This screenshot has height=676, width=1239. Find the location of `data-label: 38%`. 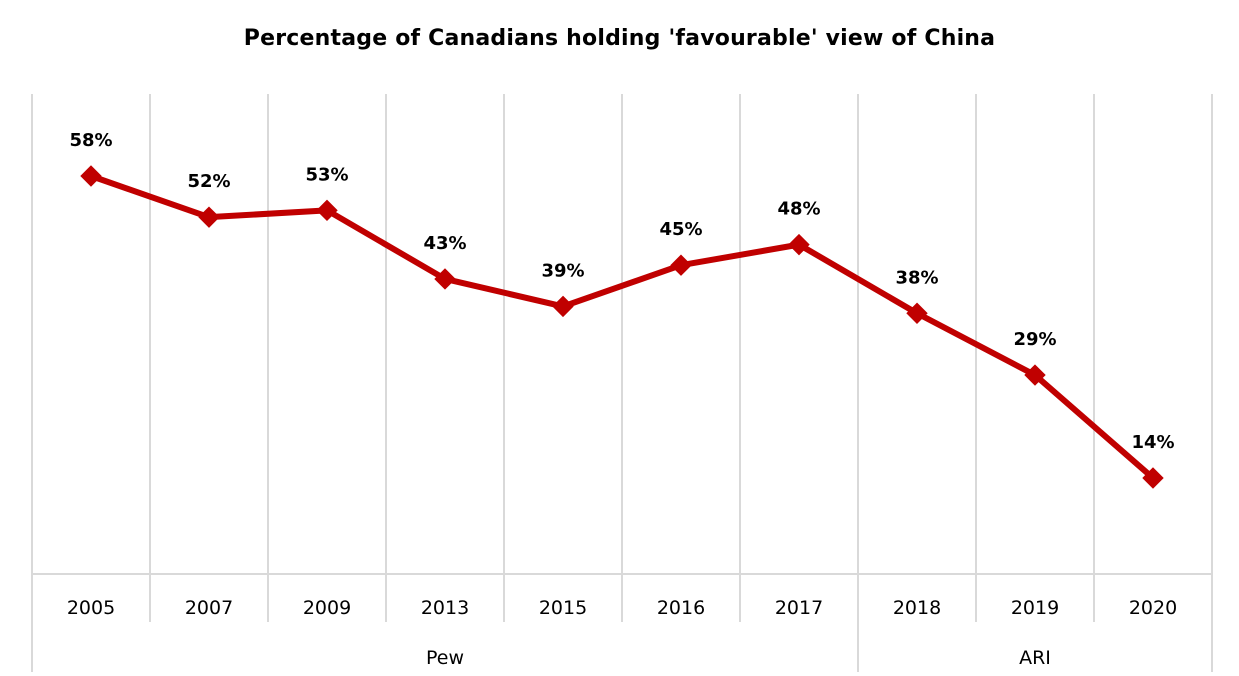

data-label: 38% is located at coordinates (916, 277).